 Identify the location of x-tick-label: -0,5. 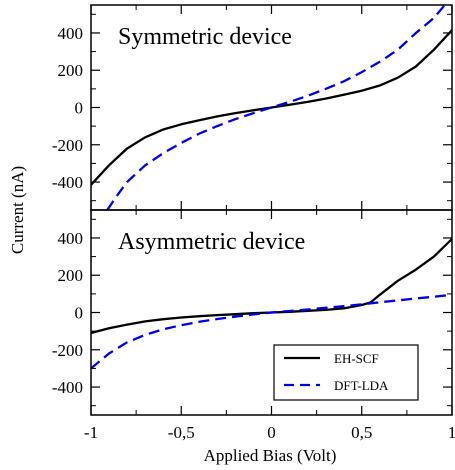
(181, 432).